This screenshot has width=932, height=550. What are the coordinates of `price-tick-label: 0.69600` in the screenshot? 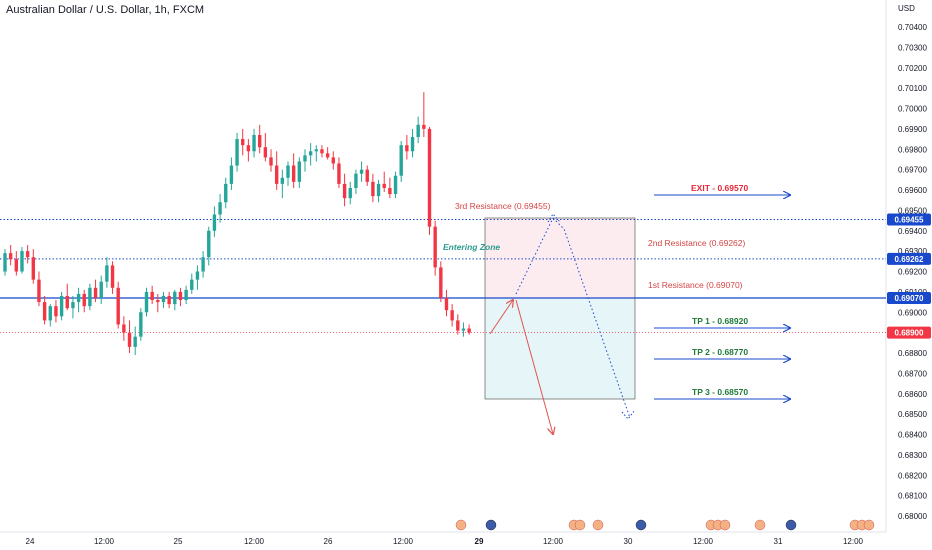 It's located at (912, 190).